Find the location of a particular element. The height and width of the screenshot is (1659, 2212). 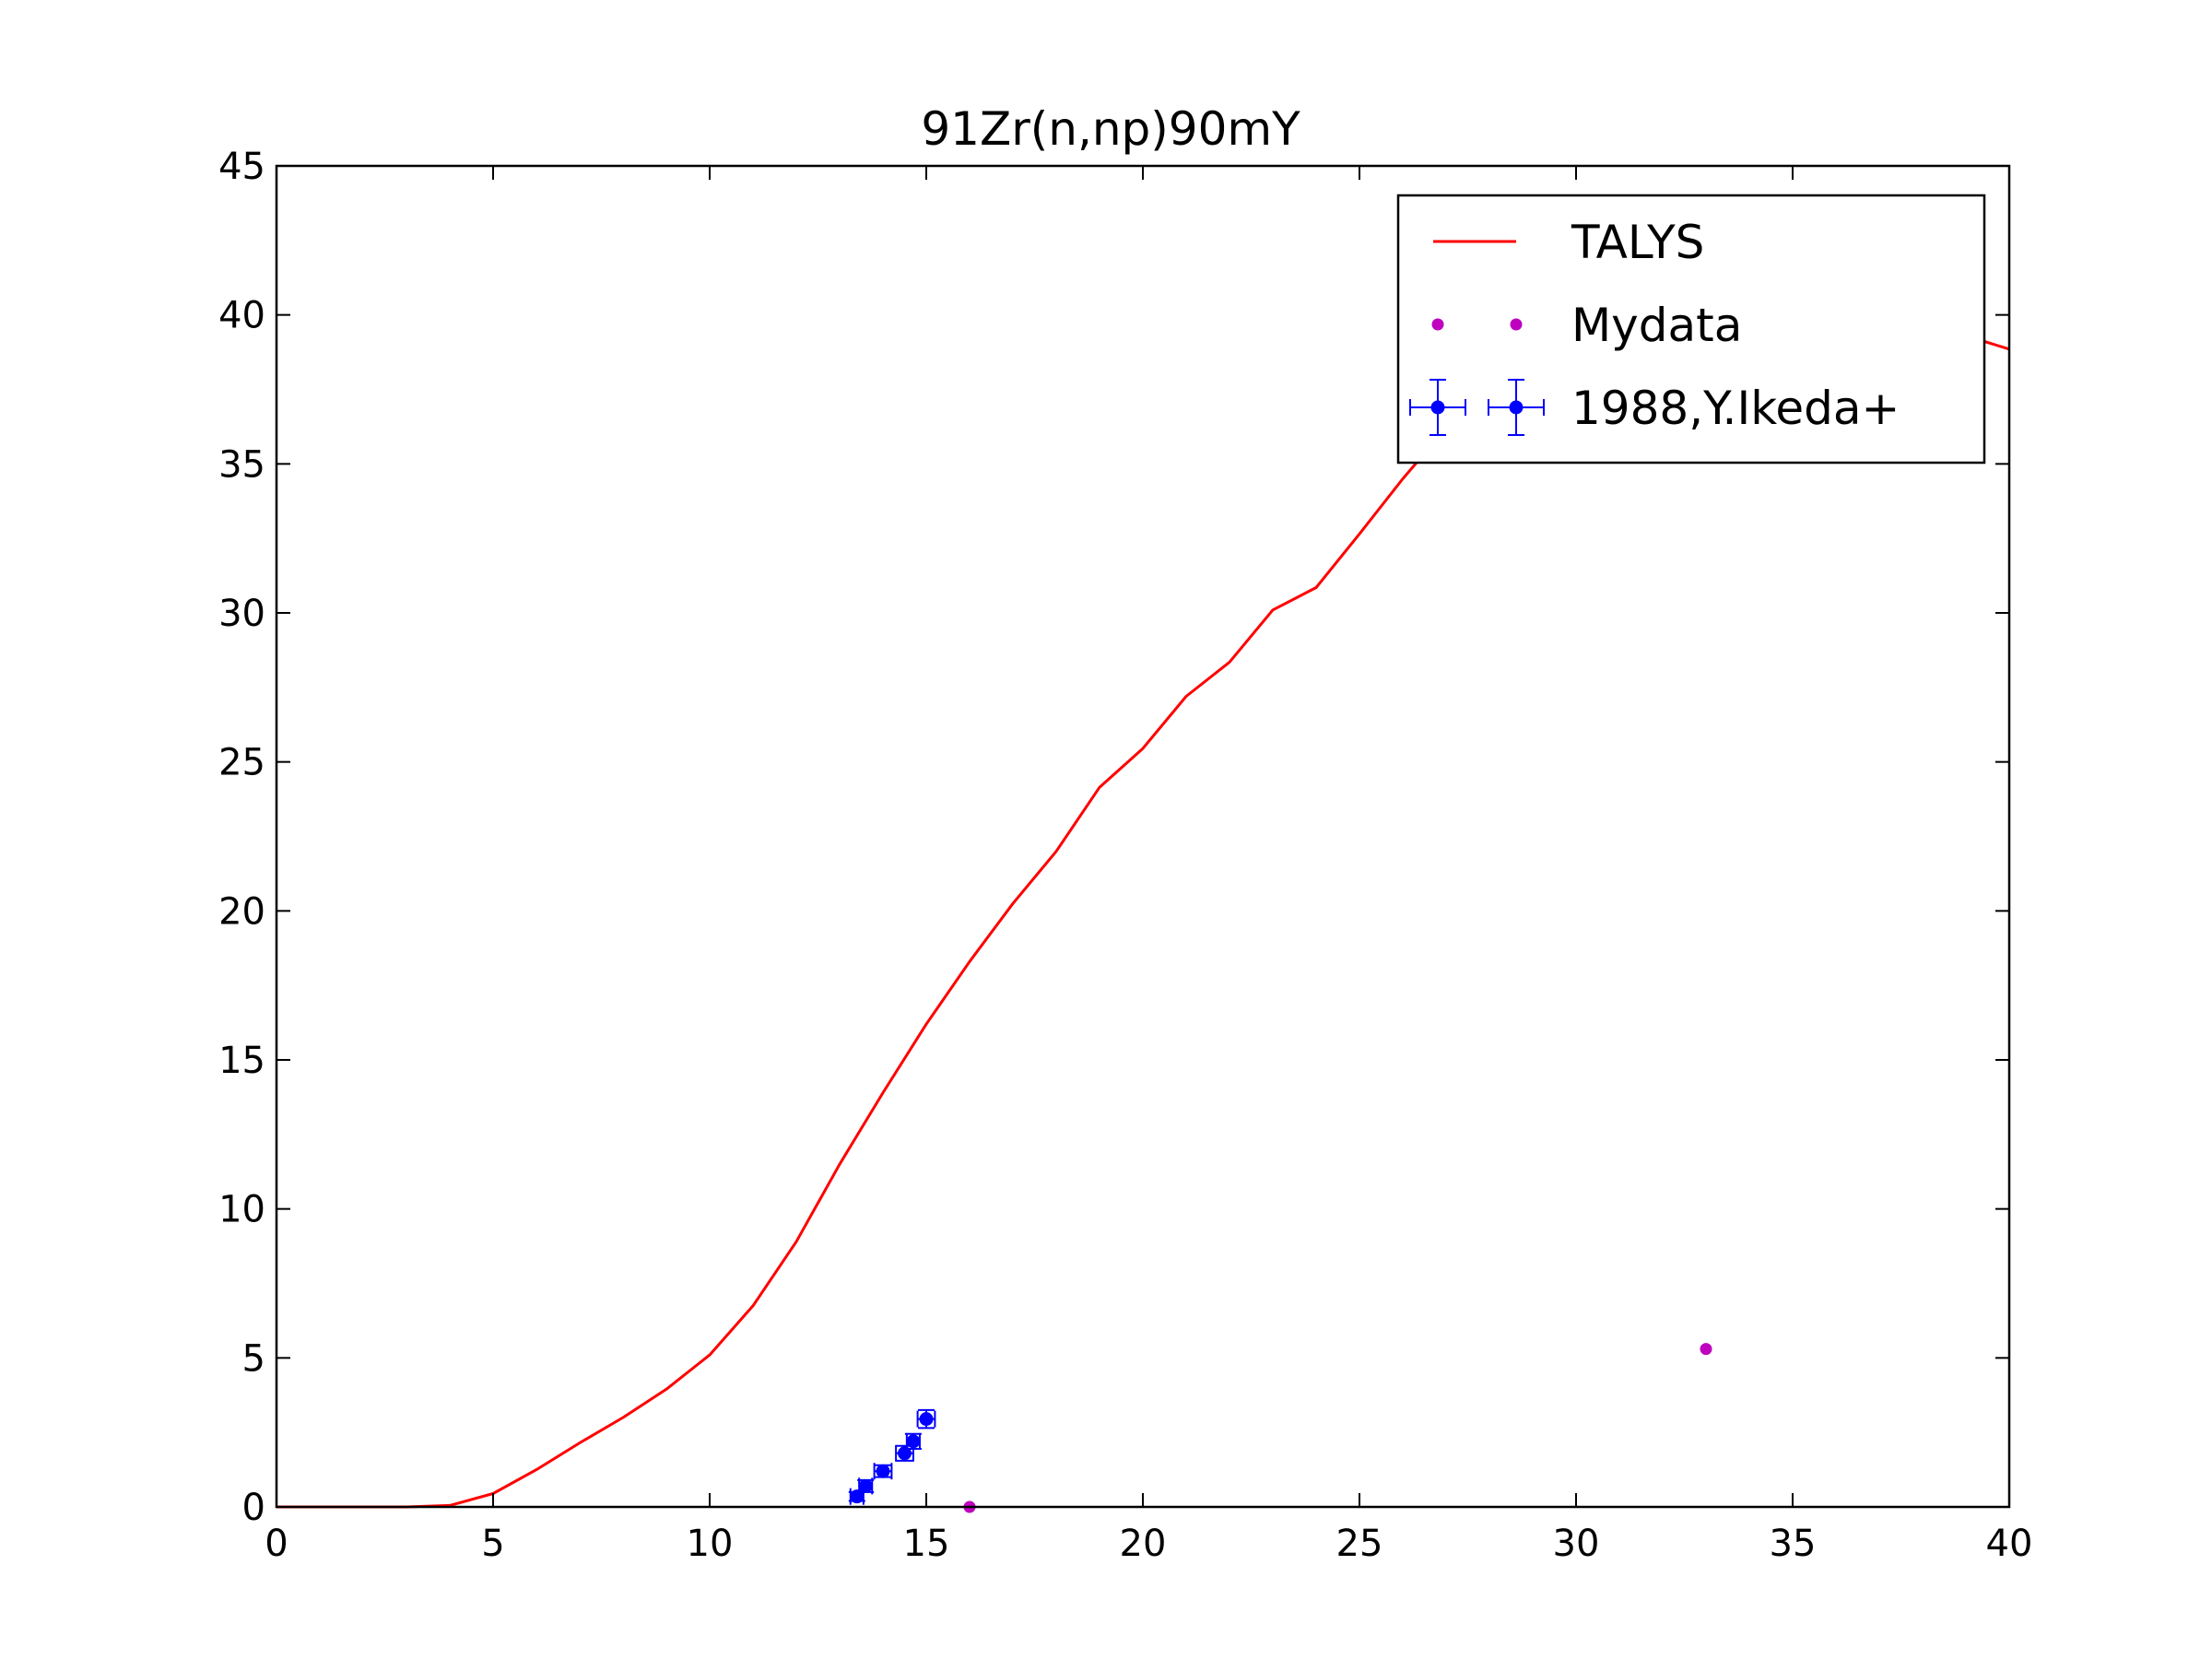

x-tick-label: 25 is located at coordinates (1359, 1544).